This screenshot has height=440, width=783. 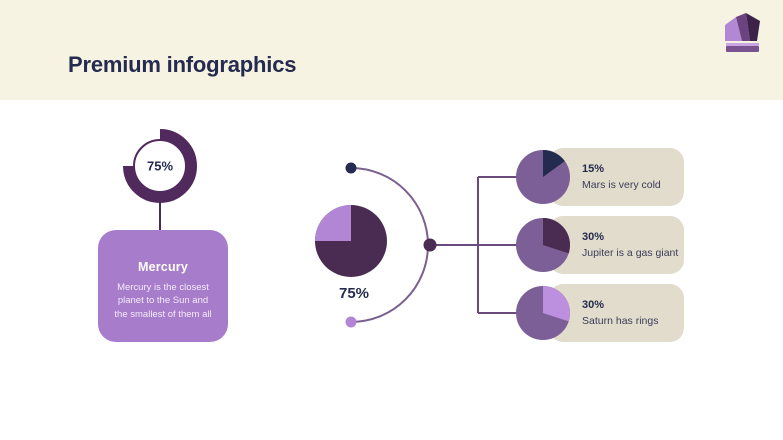 What do you see at coordinates (351, 322) in the screenshot?
I see `orbit-dot-bottom` at bounding box center [351, 322].